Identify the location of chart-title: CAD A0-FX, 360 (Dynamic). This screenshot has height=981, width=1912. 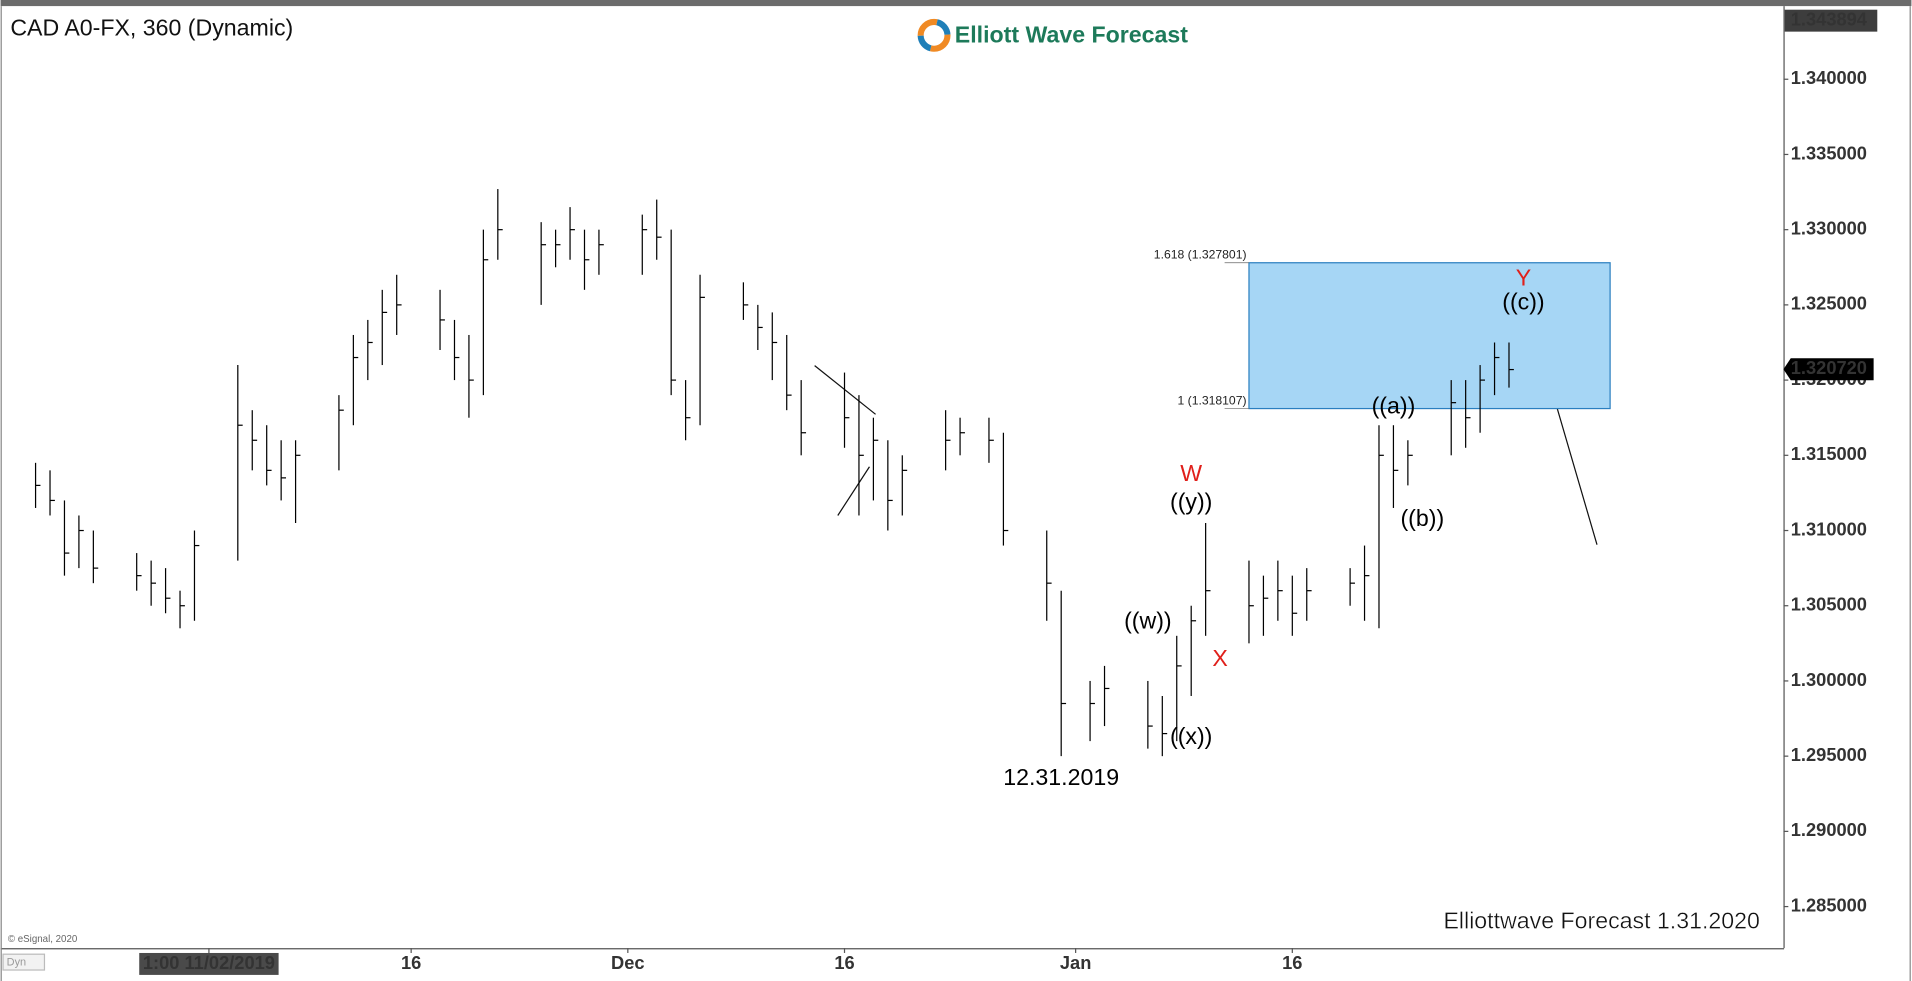
(151, 27).